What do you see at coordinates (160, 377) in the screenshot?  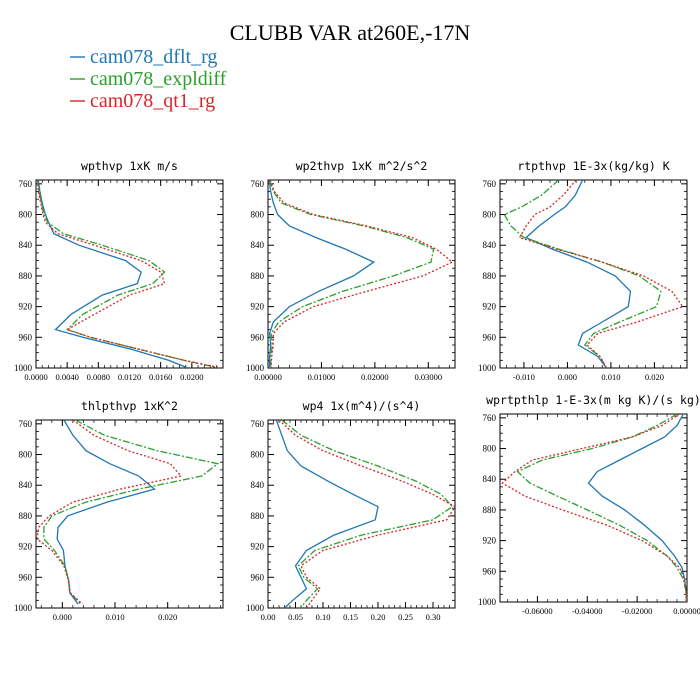 I see `x-tick-label: 0.0160` at bounding box center [160, 377].